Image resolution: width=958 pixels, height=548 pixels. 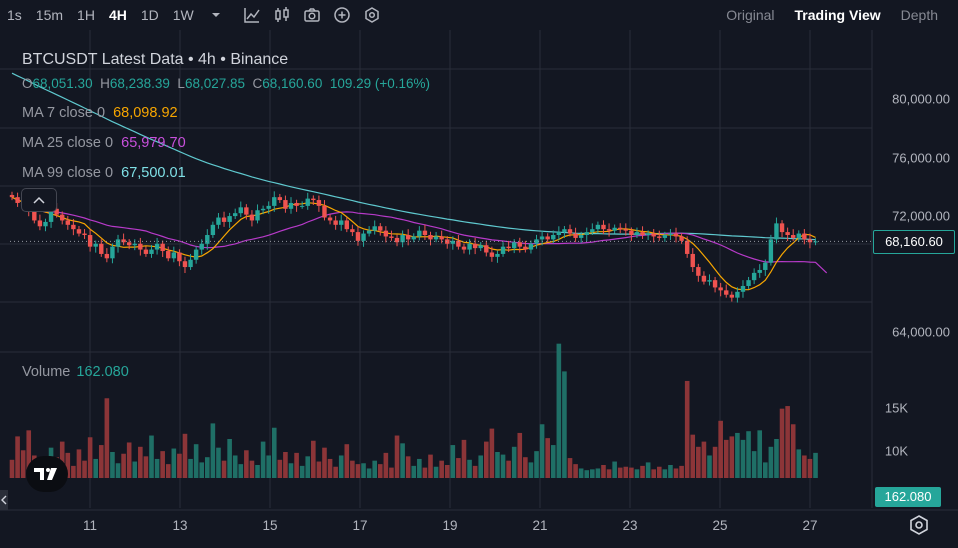 What do you see at coordinates (750, 15) in the screenshot?
I see `view-original: Original` at bounding box center [750, 15].